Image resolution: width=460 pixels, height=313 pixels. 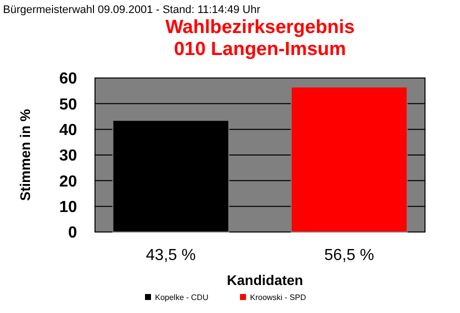 I want to click on chart-title: Wahlbezirksergebnis, so click(x=260, y=27).